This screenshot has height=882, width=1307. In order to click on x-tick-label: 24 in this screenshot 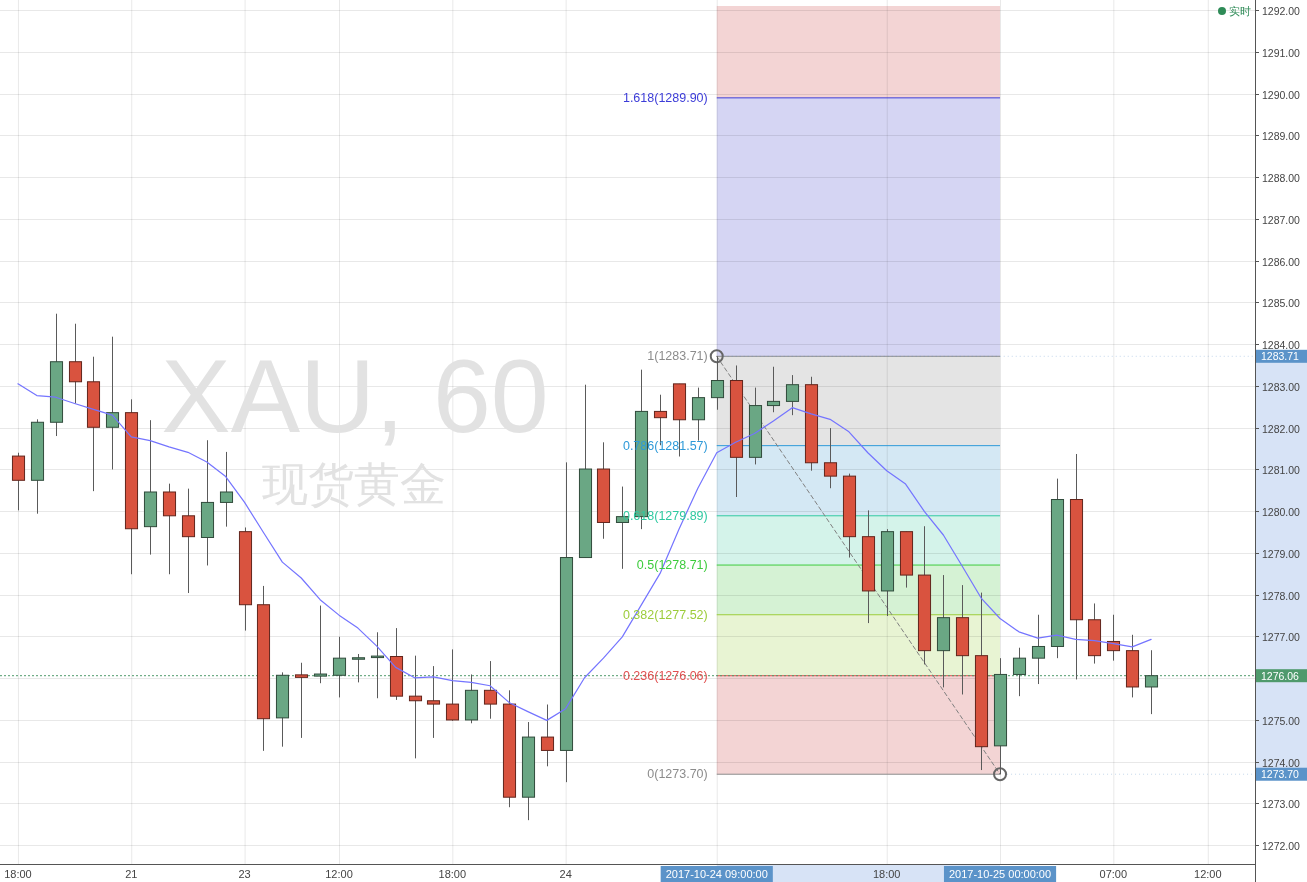, I will do `click(565, 874)`.